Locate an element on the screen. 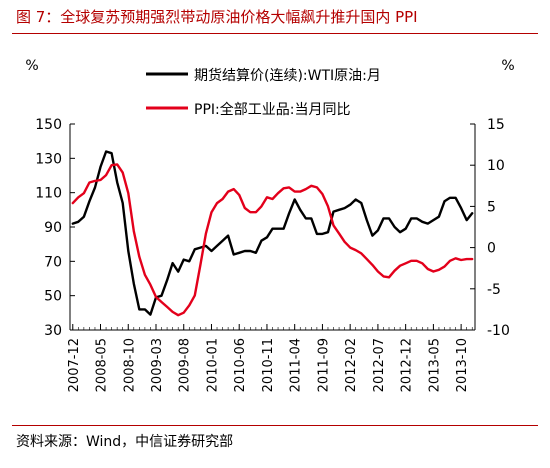 Image resolution: width=550 pixels, height=468 pixels. left-tick-label: 90 is located at coordinates (53, 228).